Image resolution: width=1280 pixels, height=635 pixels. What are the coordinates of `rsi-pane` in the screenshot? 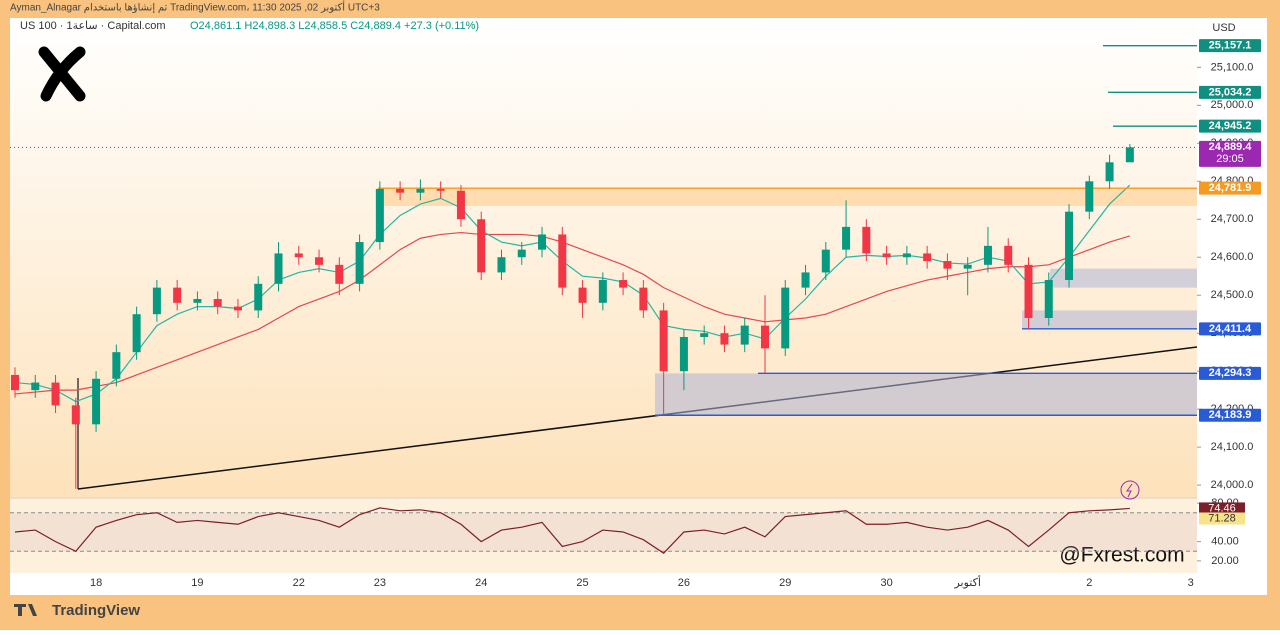 It's located at (603, 535).